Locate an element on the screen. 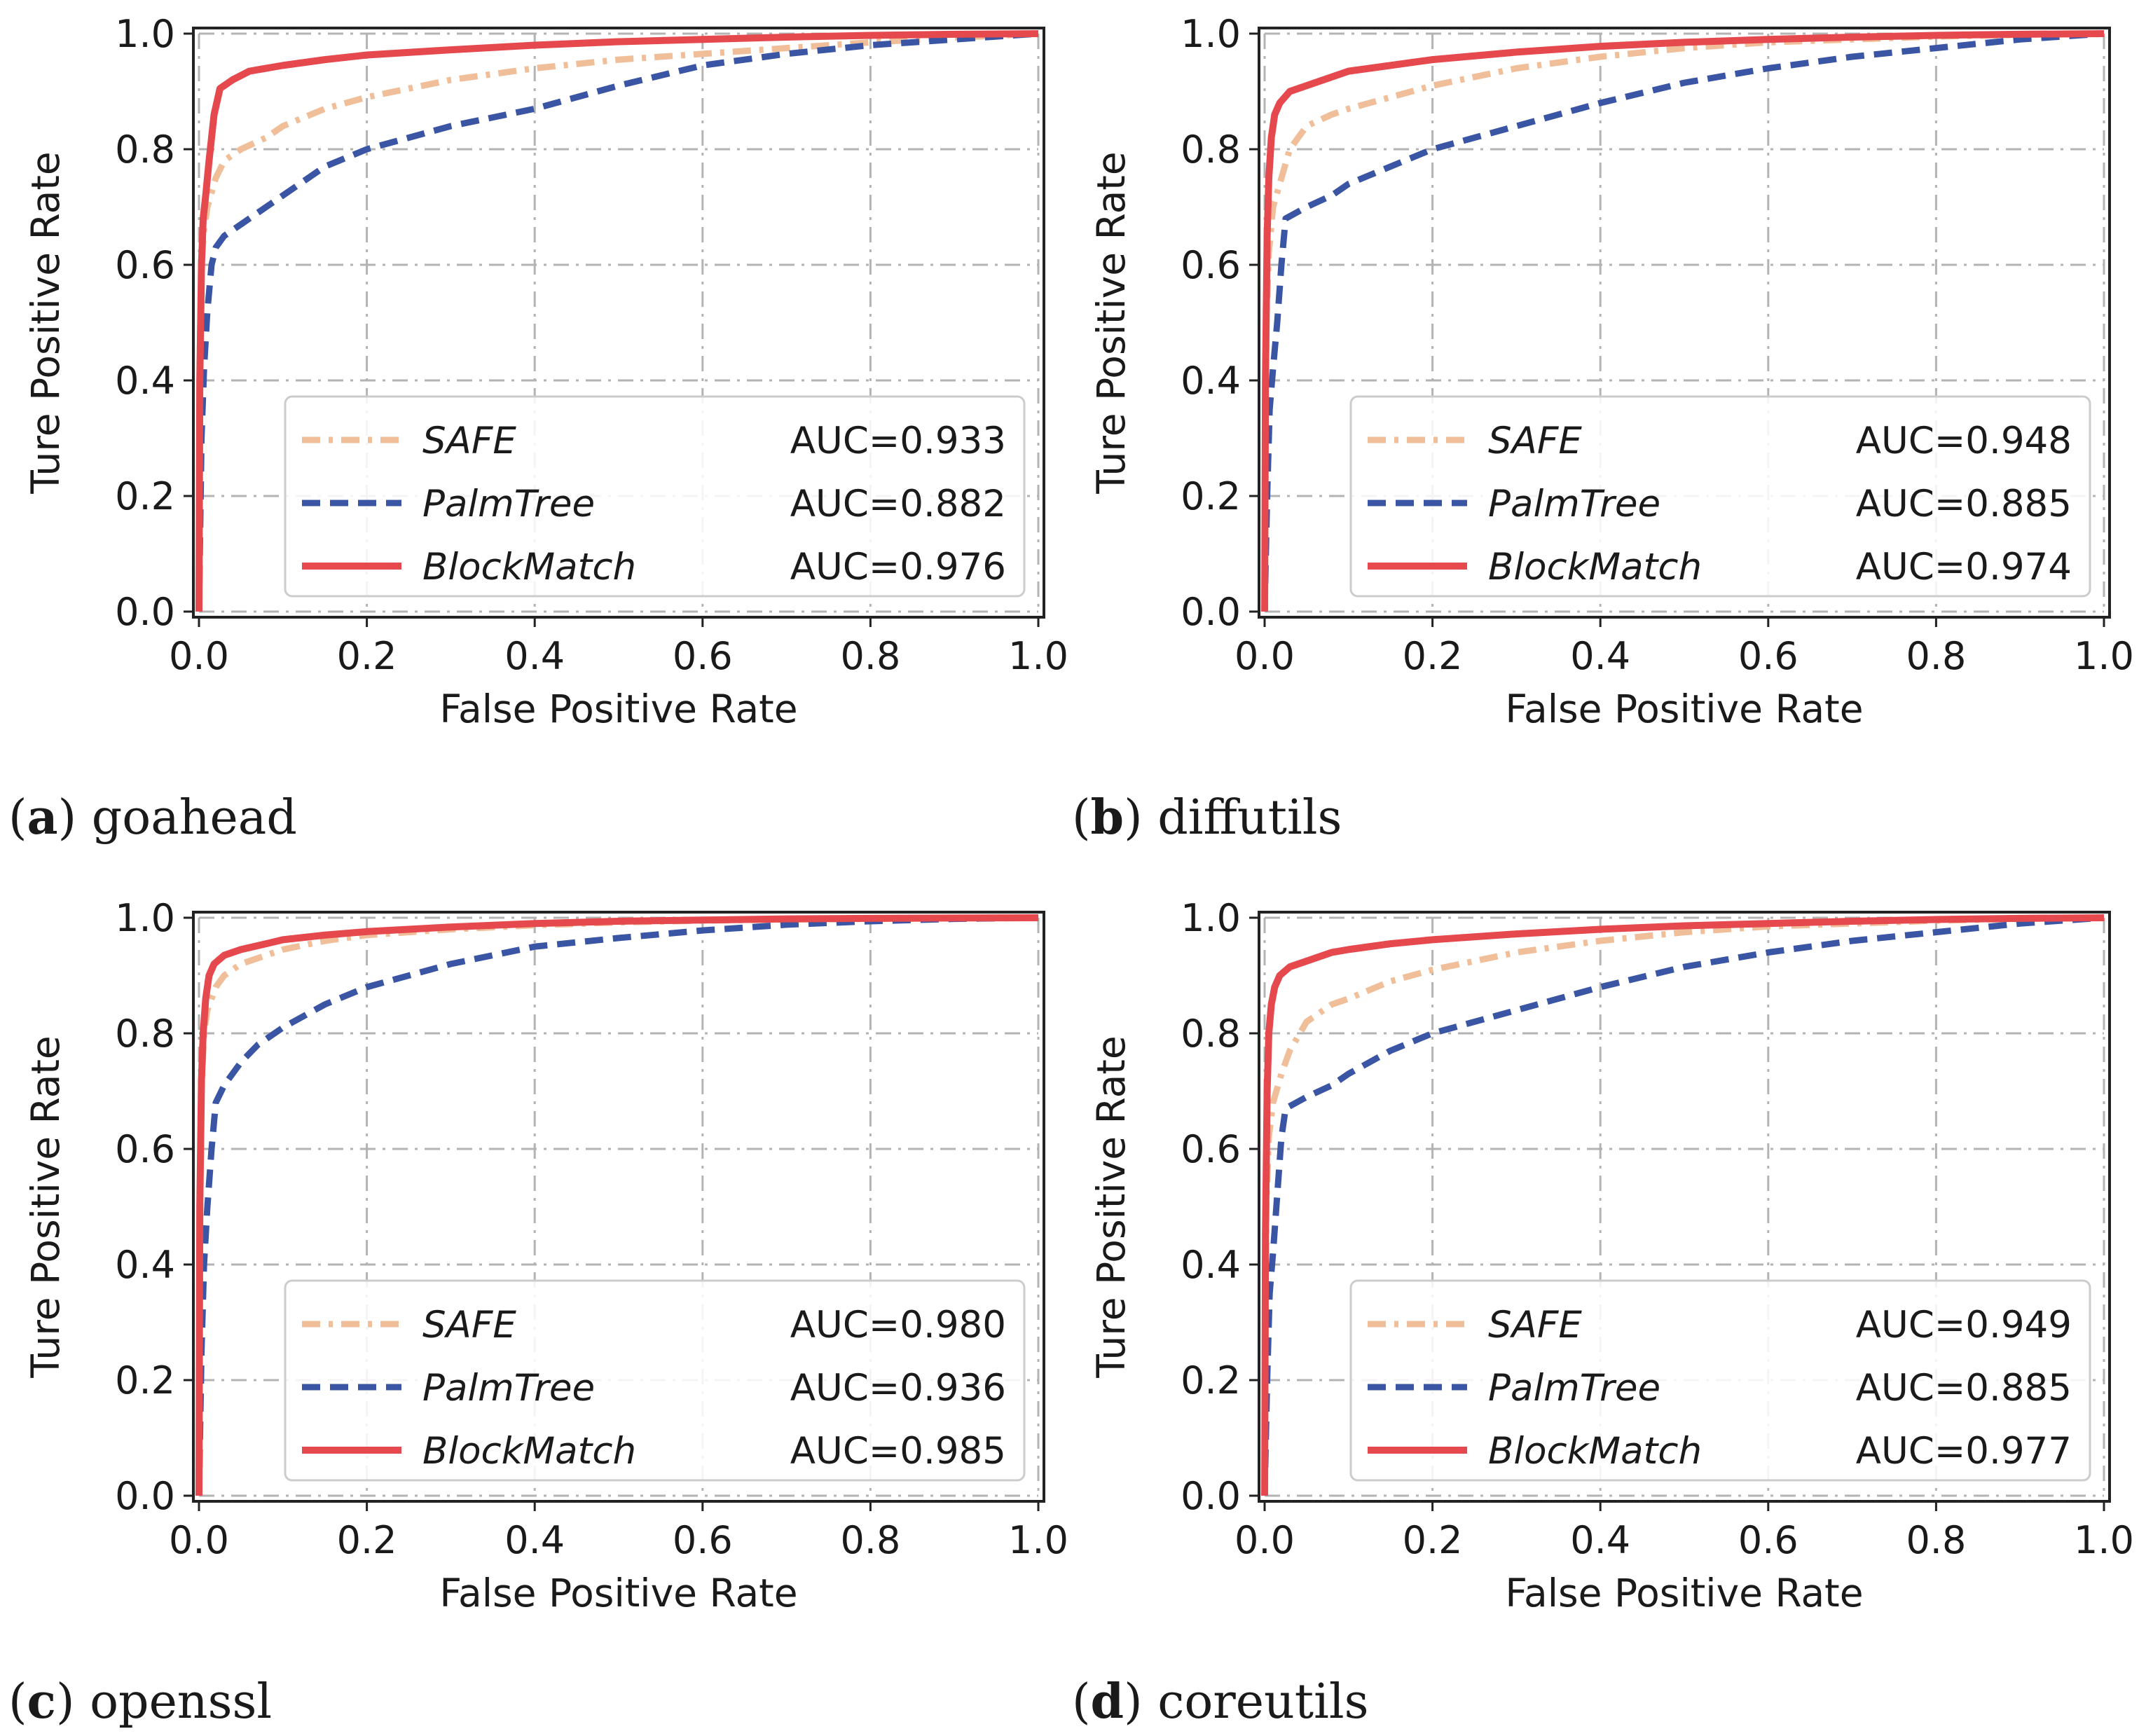 The image size is (2146, 1736). panel-caption-text: openssl is located at coordinates (181, 1702).